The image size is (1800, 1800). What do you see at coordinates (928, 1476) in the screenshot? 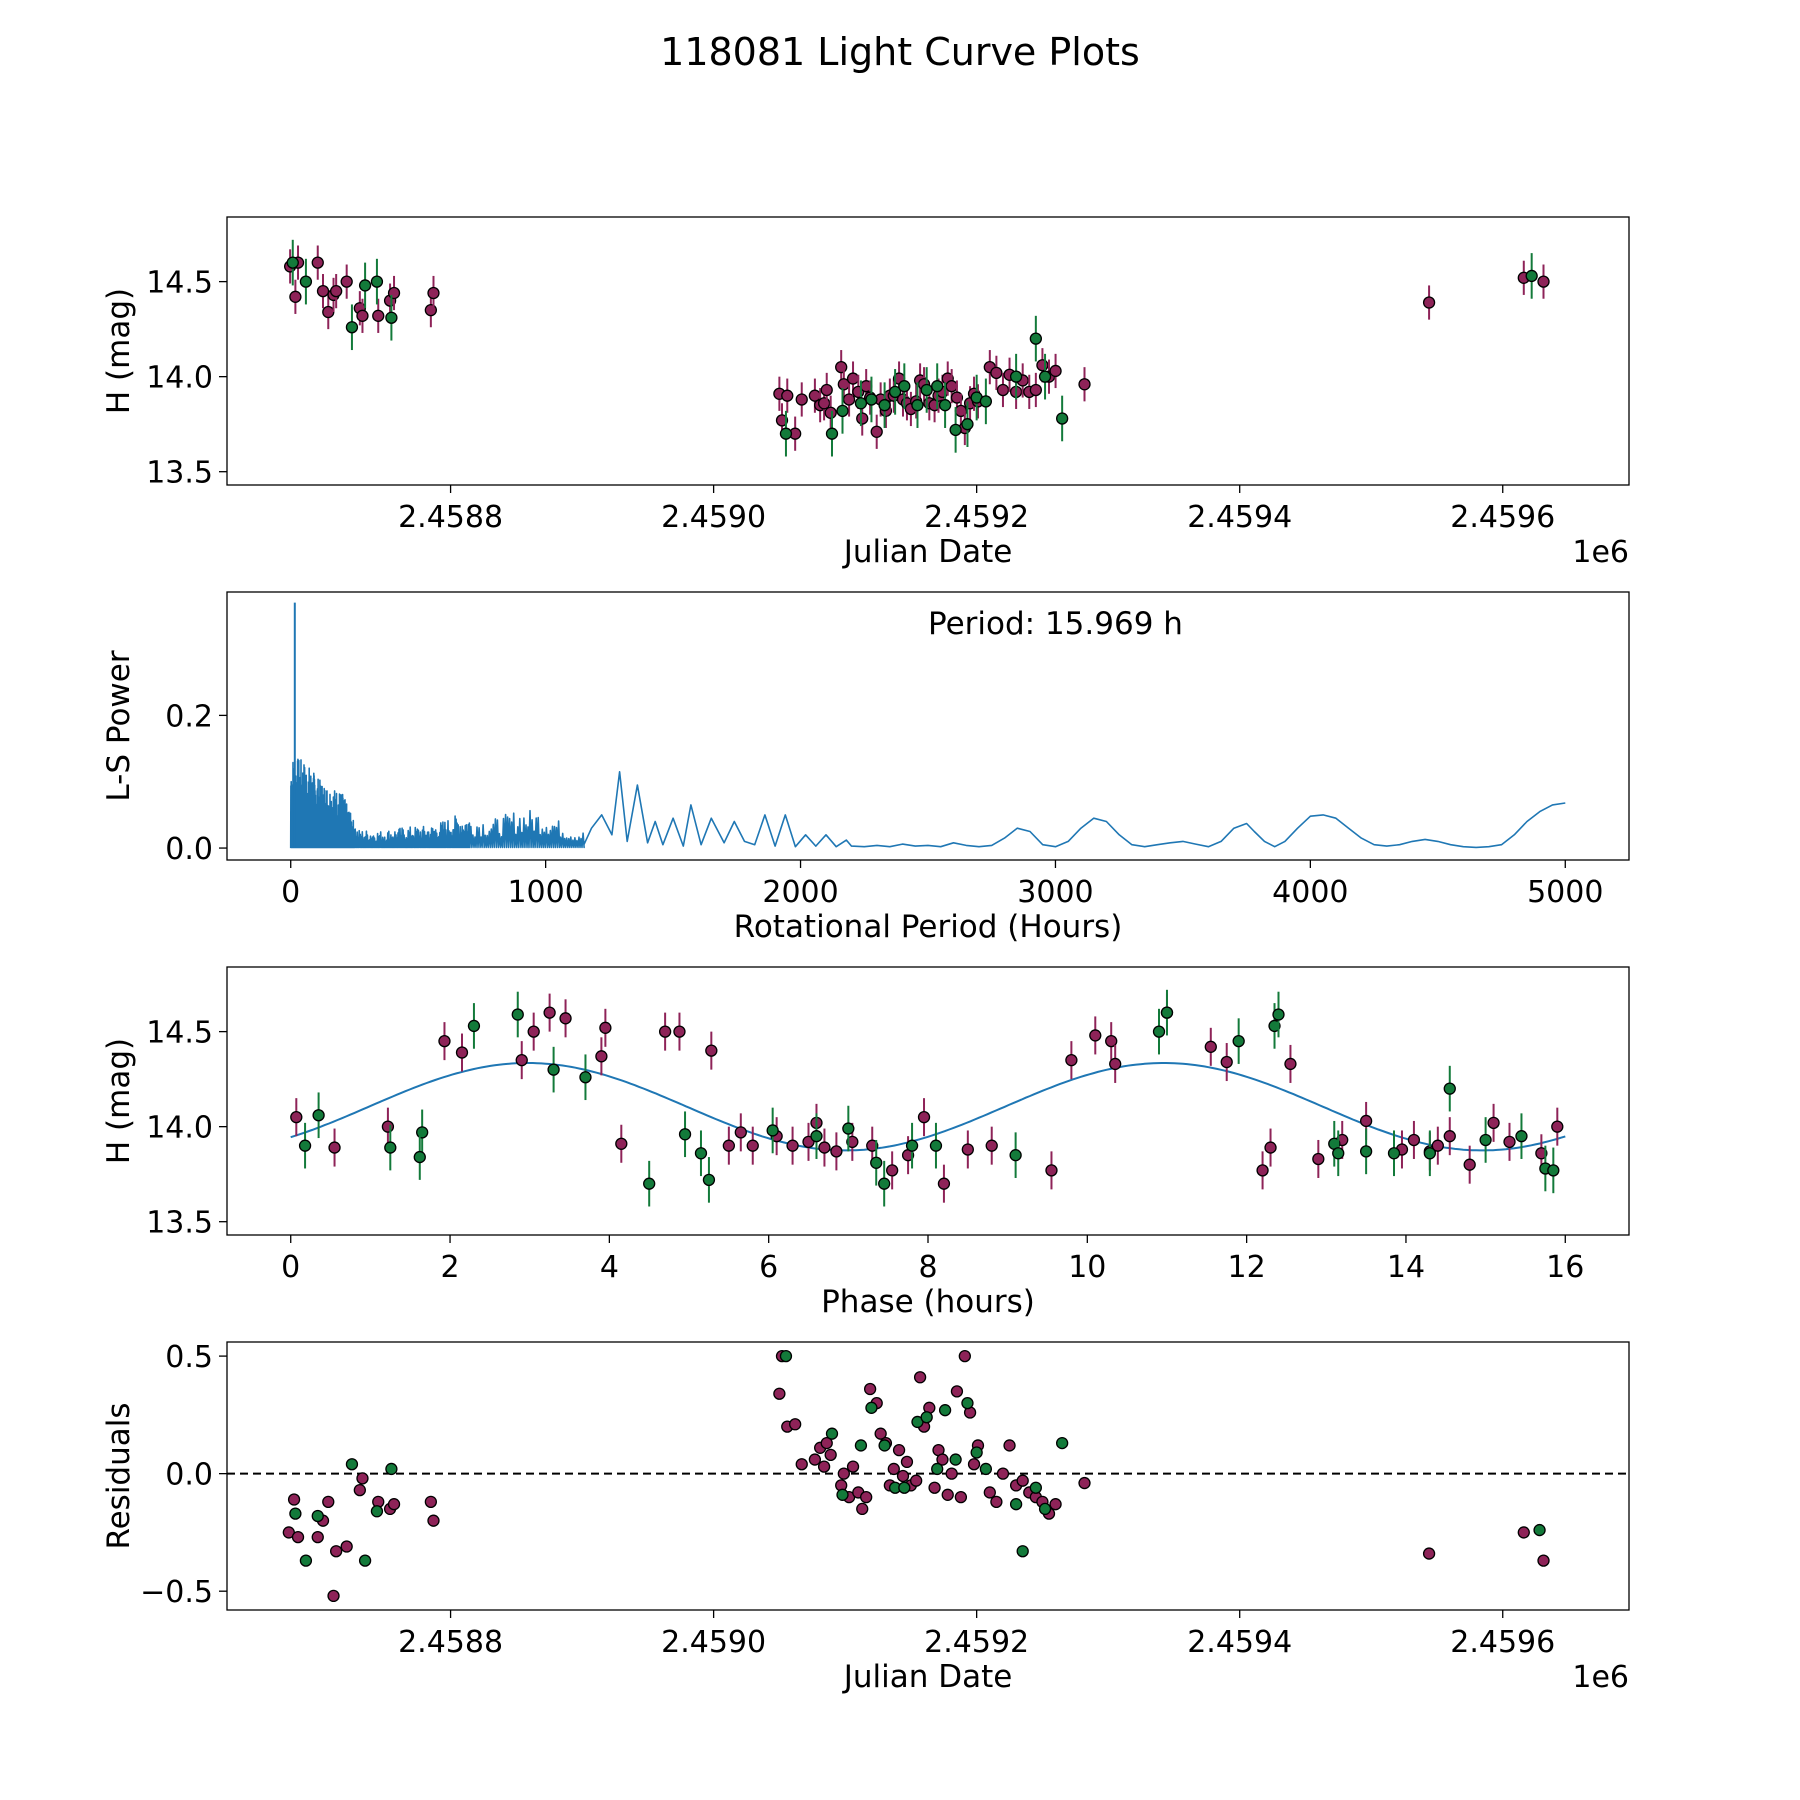
I see `resid-plot-area` at bounding box center [928, 1476].